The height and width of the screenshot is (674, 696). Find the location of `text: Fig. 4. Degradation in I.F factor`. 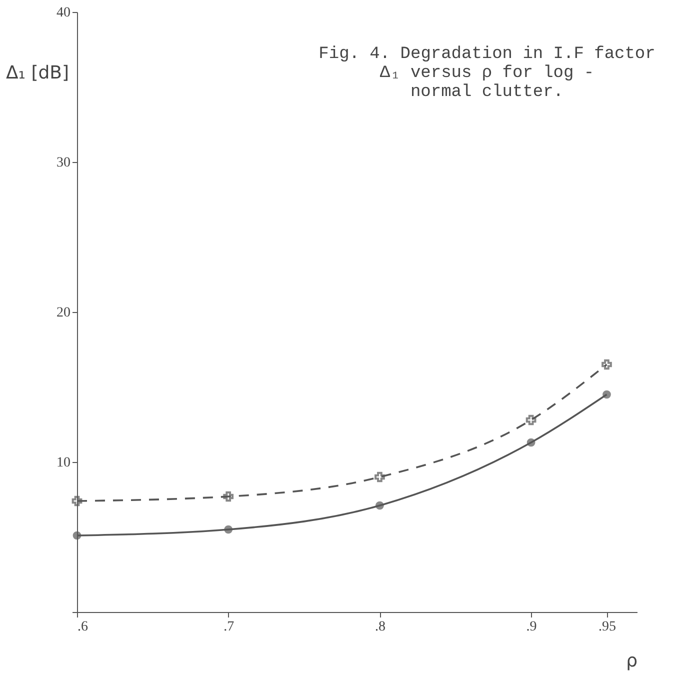

text: Fig. 4. Degradation in I.F factor is located at coordinates (487, 54).